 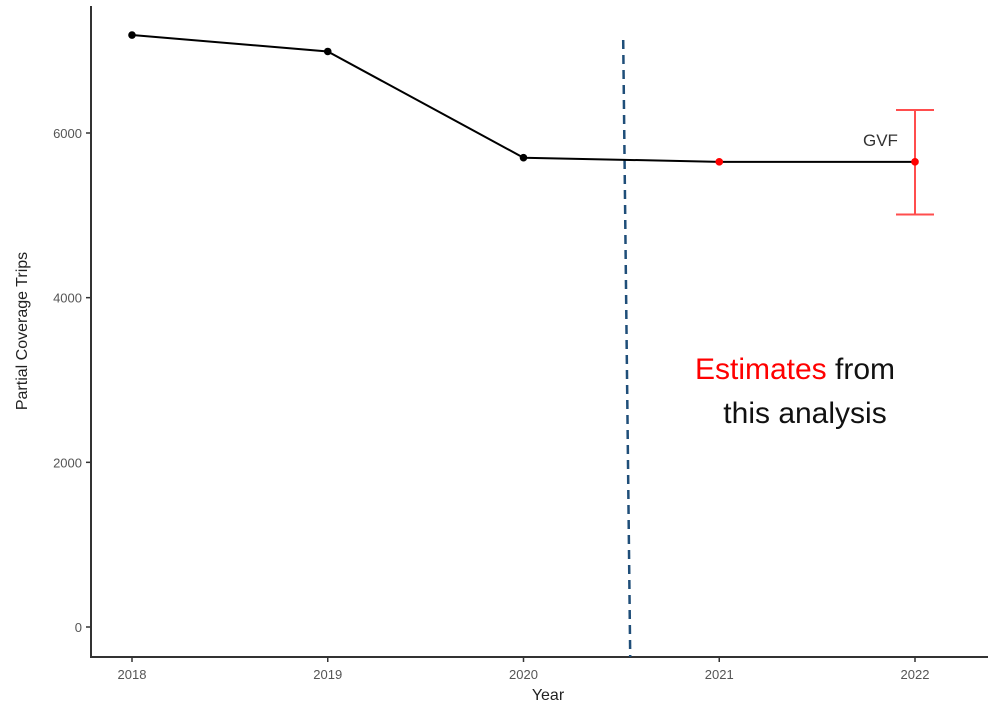 I want to click on y-tick-label: 2000, so click(x=67, y=462).